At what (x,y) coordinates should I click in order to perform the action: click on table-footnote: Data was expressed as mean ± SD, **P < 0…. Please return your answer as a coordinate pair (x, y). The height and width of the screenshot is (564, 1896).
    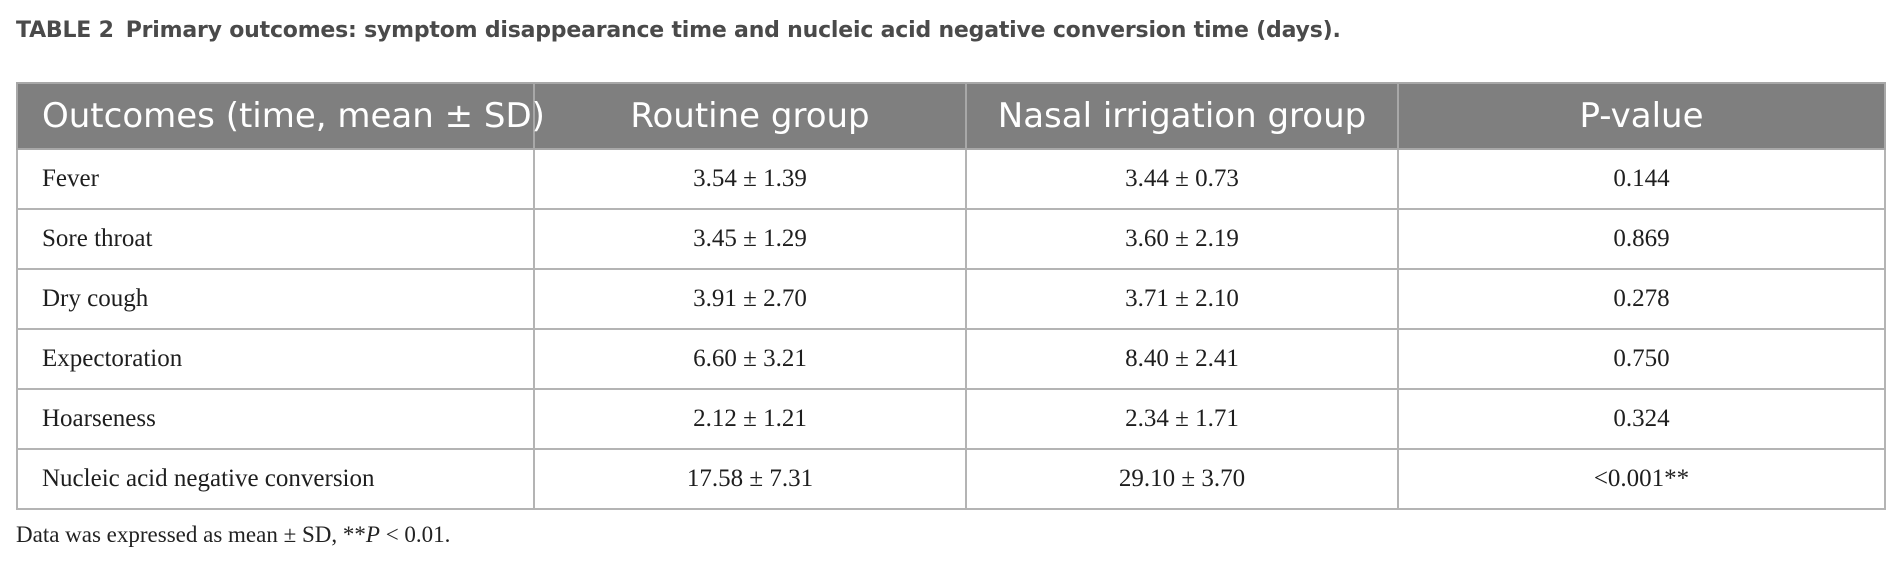
    Looking at the image, I should click on (233, 535).